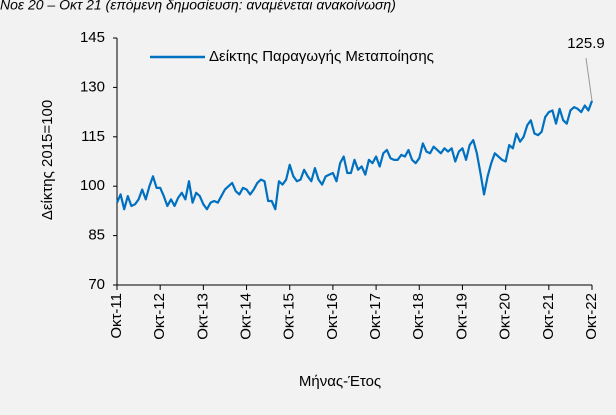 The image size is (616, 415). What do you see at coordinates (589, 79) in the screenshot?
I see `annotation-leader` at bounding box center [589, 79].